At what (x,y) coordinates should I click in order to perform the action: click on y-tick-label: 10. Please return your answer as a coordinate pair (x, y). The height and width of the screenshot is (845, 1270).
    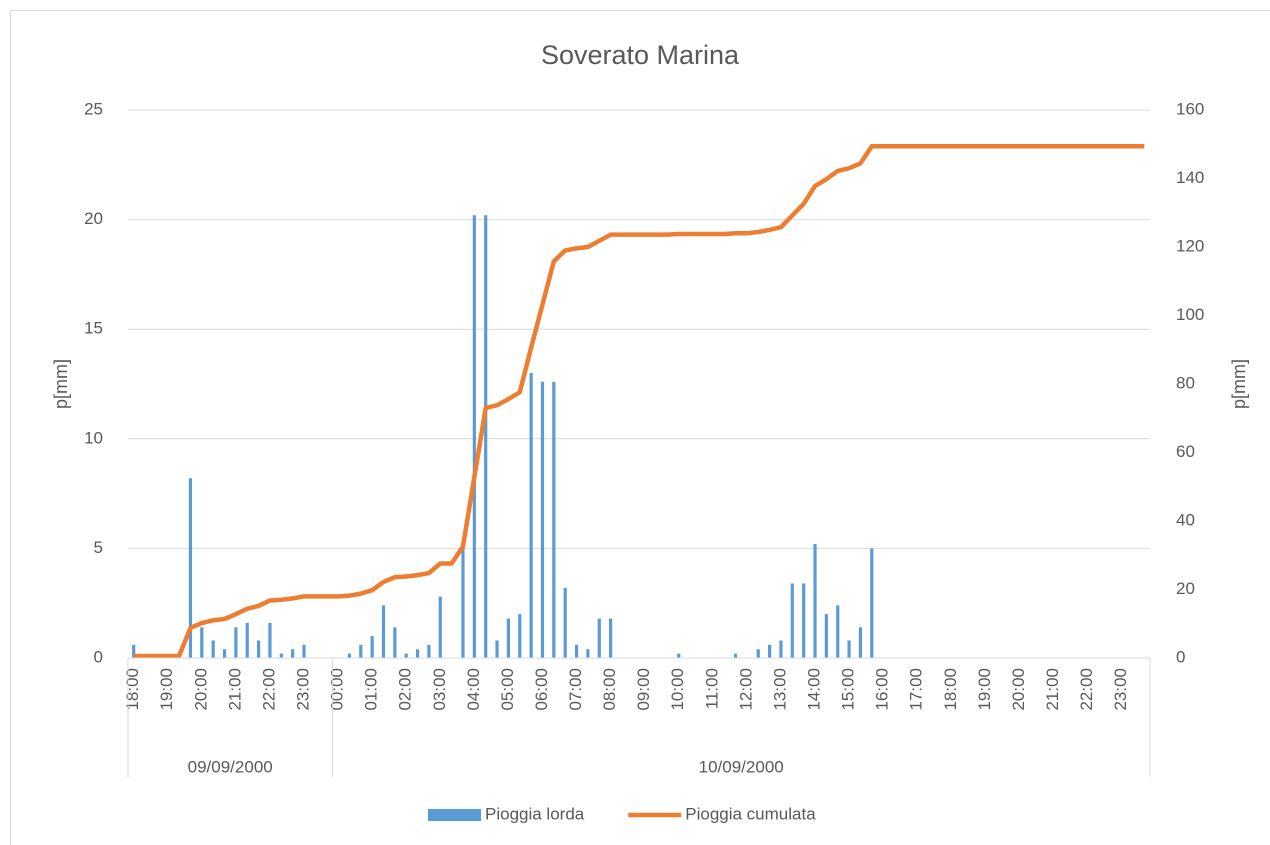
    Looking at the image, I should click on (93, 437).